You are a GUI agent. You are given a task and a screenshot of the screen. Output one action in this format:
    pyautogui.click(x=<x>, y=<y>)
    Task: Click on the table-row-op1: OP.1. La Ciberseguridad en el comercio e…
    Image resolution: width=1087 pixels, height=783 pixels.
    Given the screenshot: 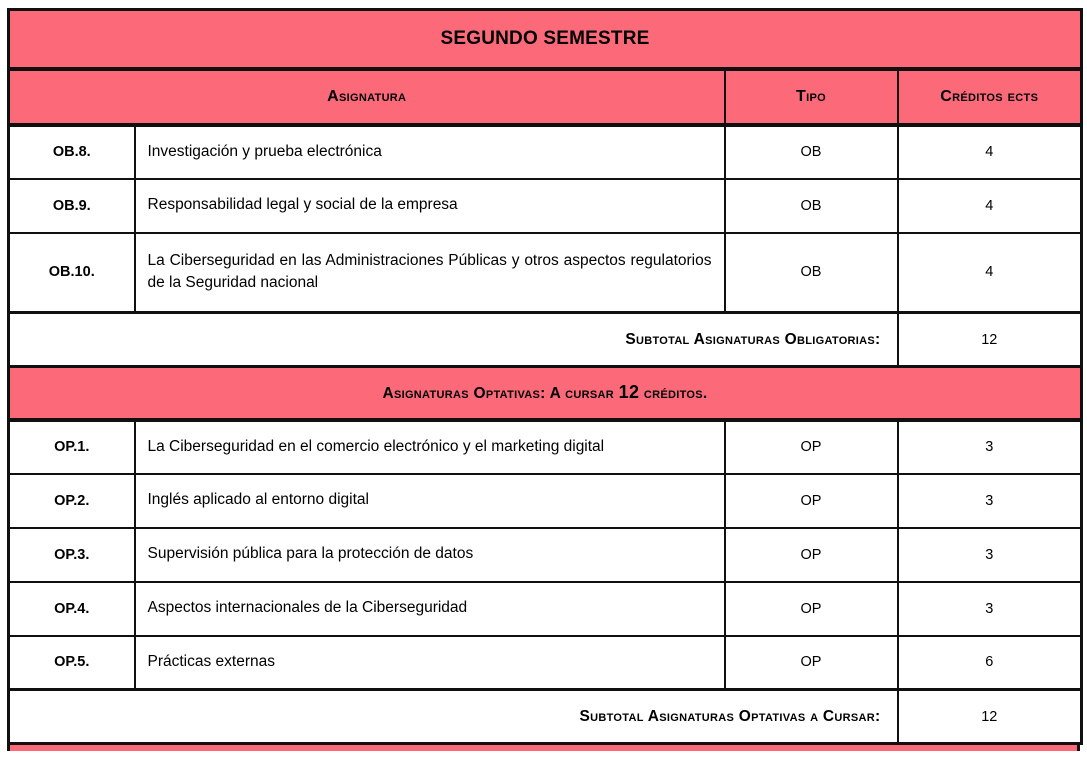 What is the action you would take?
    pyautogui.click(x=545, y=446)
    